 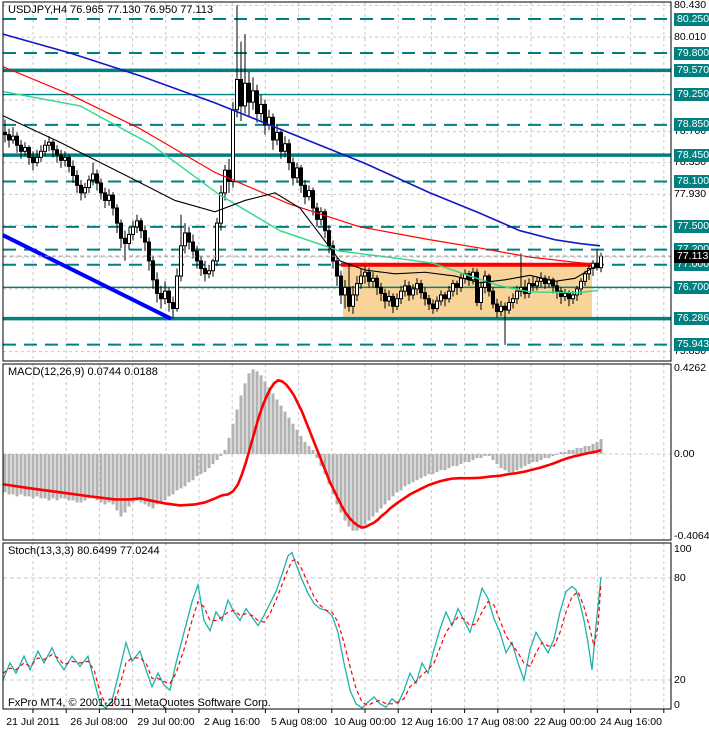 I want to click on time-label: 10 Aug 00:00, so click(x=365, y=722).